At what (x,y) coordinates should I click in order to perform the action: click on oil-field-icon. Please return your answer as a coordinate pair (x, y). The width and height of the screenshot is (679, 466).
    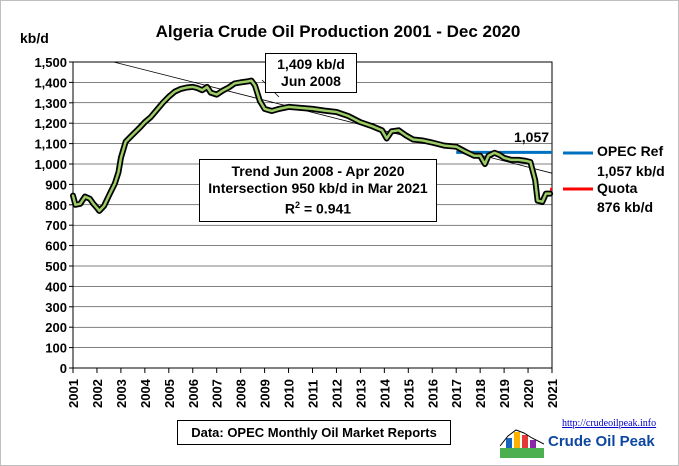
    Looking at the image, I should click on (522, 443).